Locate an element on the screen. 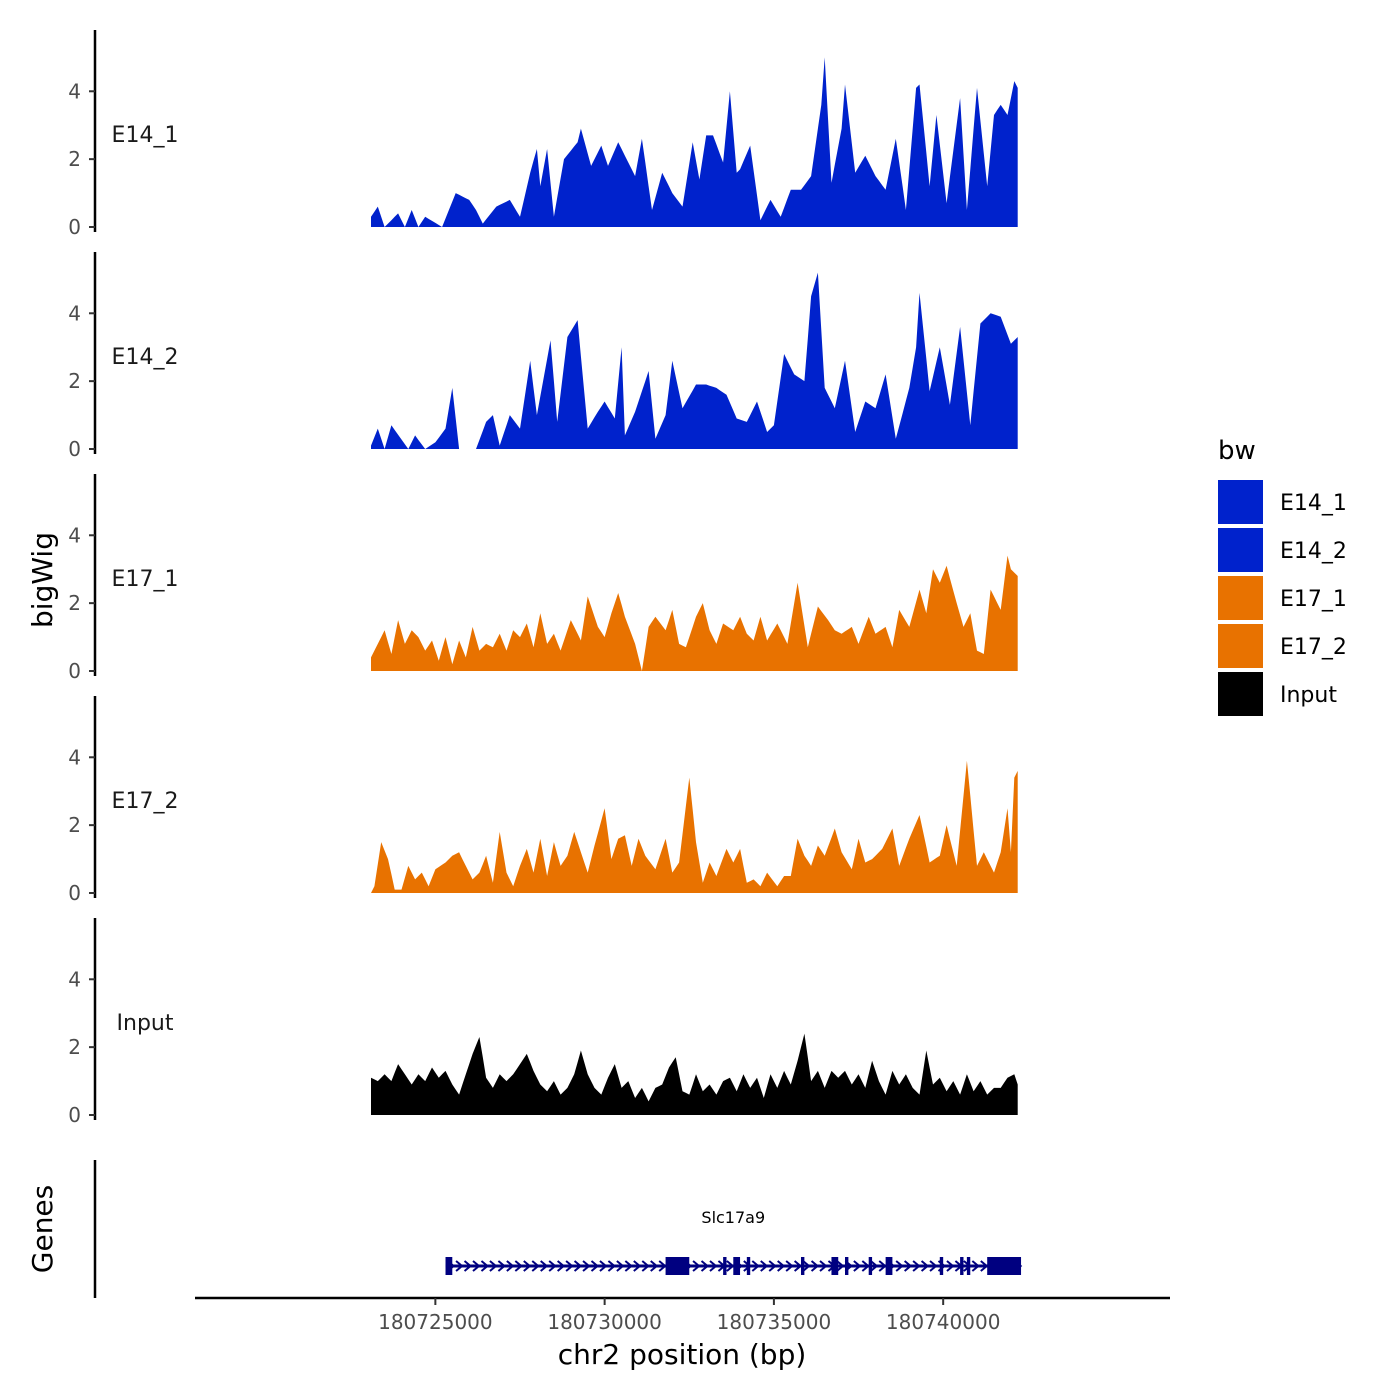 The height and width of the screenshot is (1400, 1400). legend-swatch-Input is located at coordinates (1240, 694).